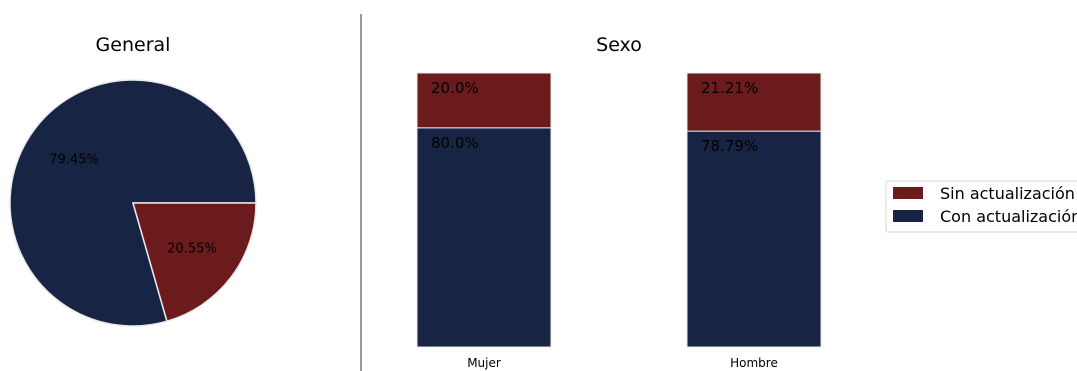 This screenshot has height=371, width=1077. Describe the element at coordinates (192, 248) in the screenshot. I see `pie-slice-label: 20.55%` at that location.